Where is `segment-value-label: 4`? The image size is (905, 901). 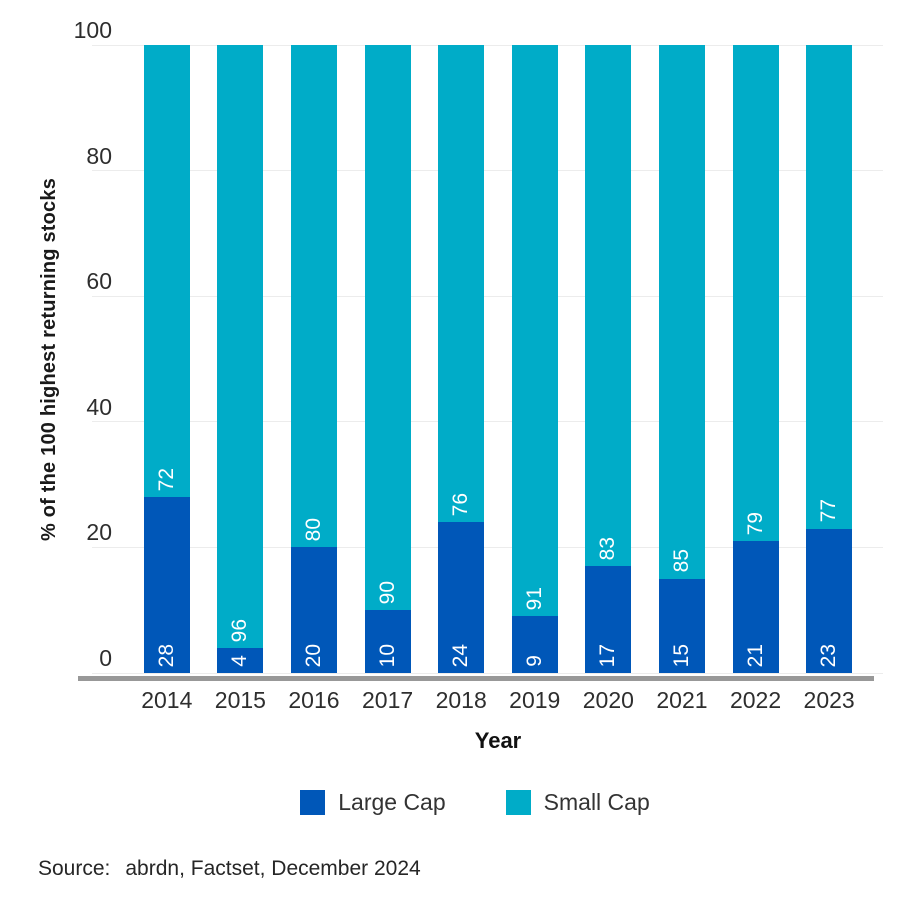 segment-value-label: 4 is located at coordinates (240, 661).